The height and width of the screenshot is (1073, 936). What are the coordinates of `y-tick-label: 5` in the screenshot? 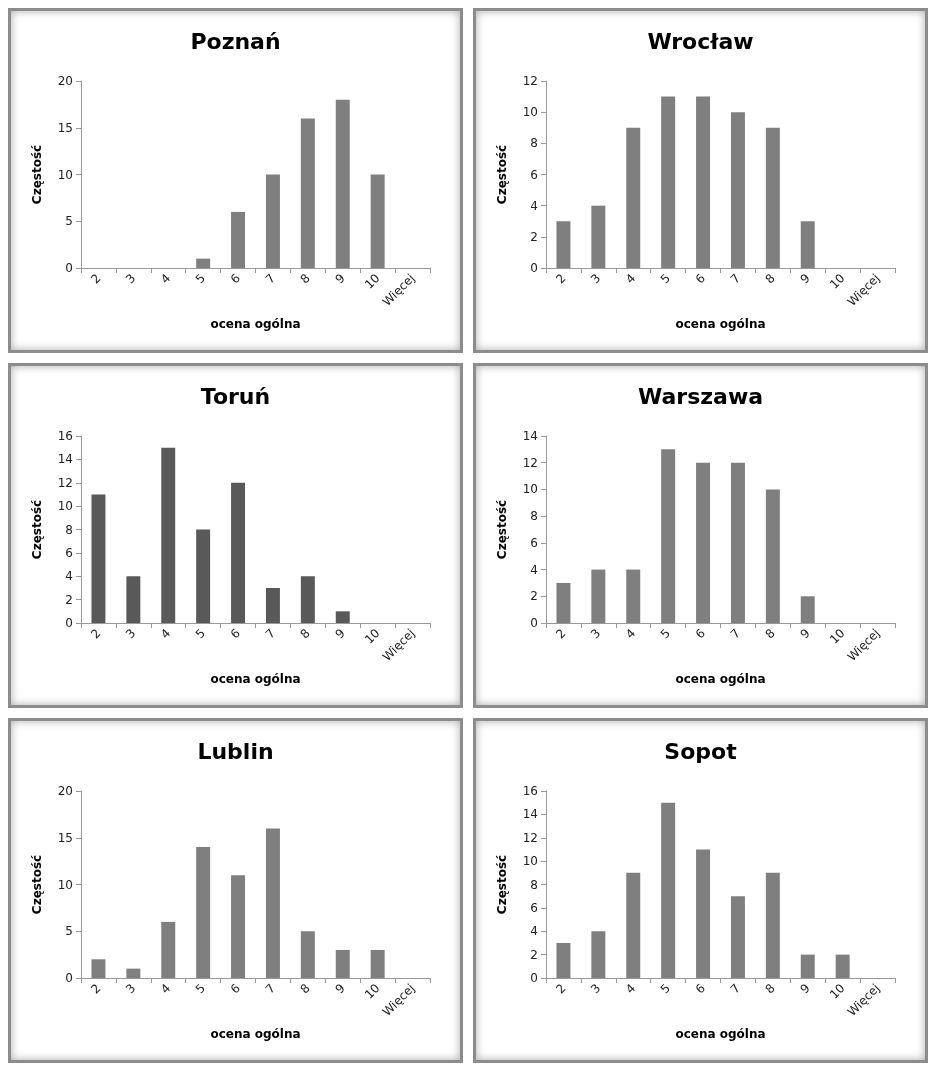 It's located at (69, 931).